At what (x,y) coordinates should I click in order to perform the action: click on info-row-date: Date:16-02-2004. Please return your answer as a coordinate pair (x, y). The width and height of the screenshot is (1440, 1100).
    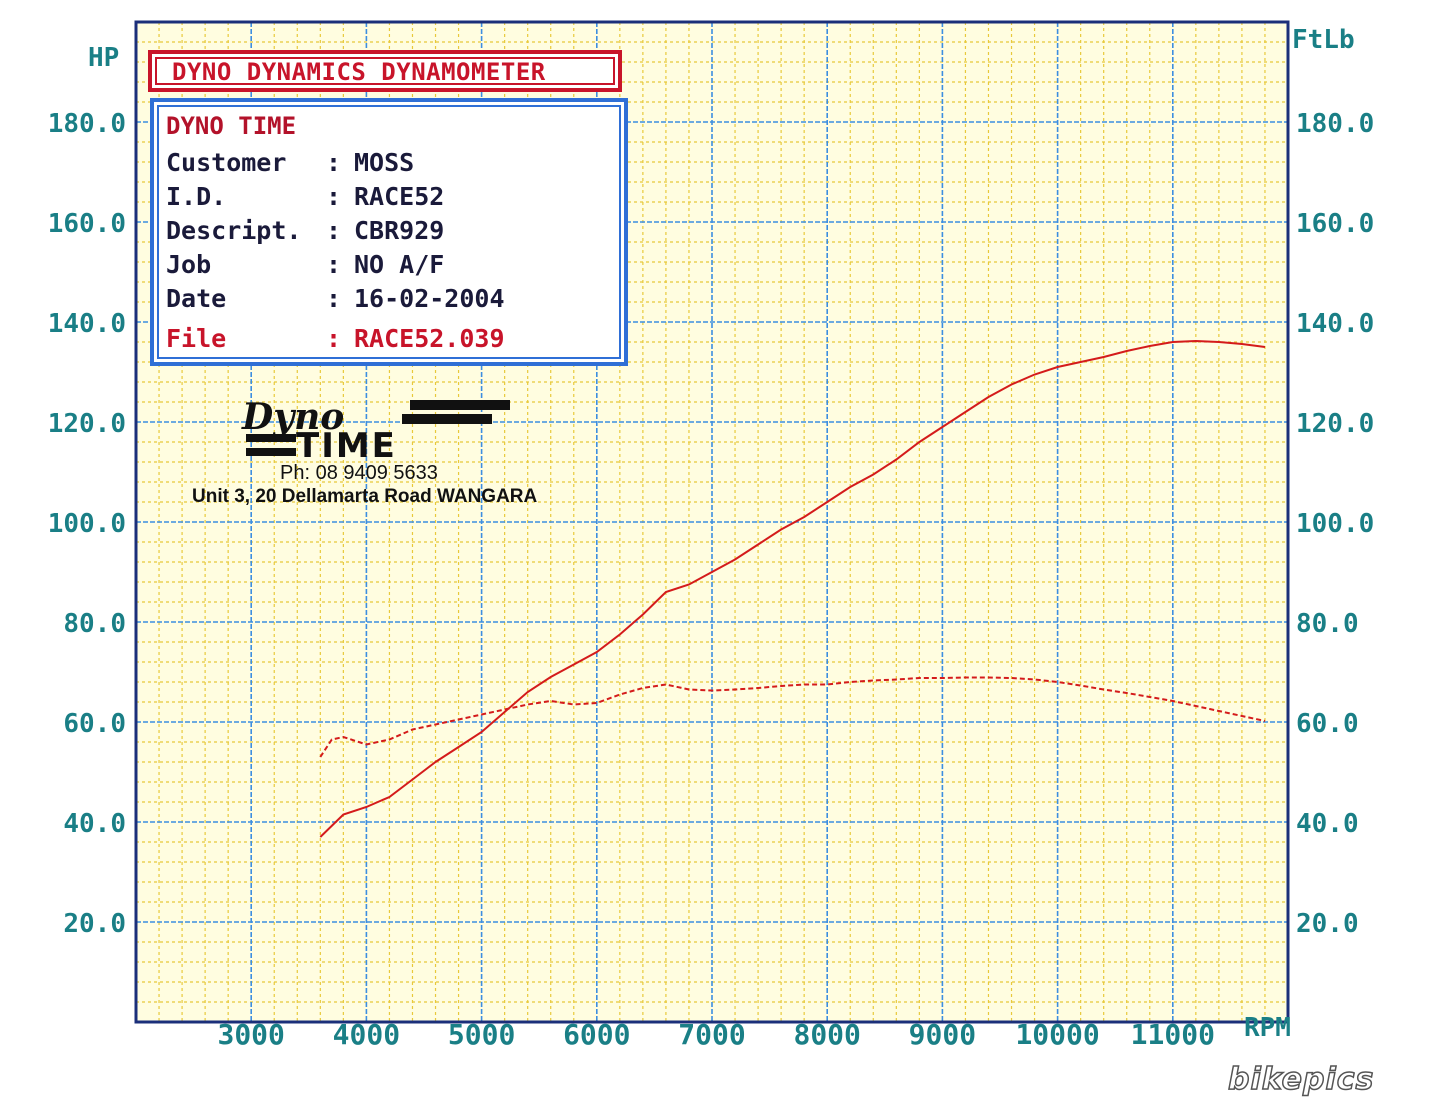
    Looking at the image, I should click on (335, 298).